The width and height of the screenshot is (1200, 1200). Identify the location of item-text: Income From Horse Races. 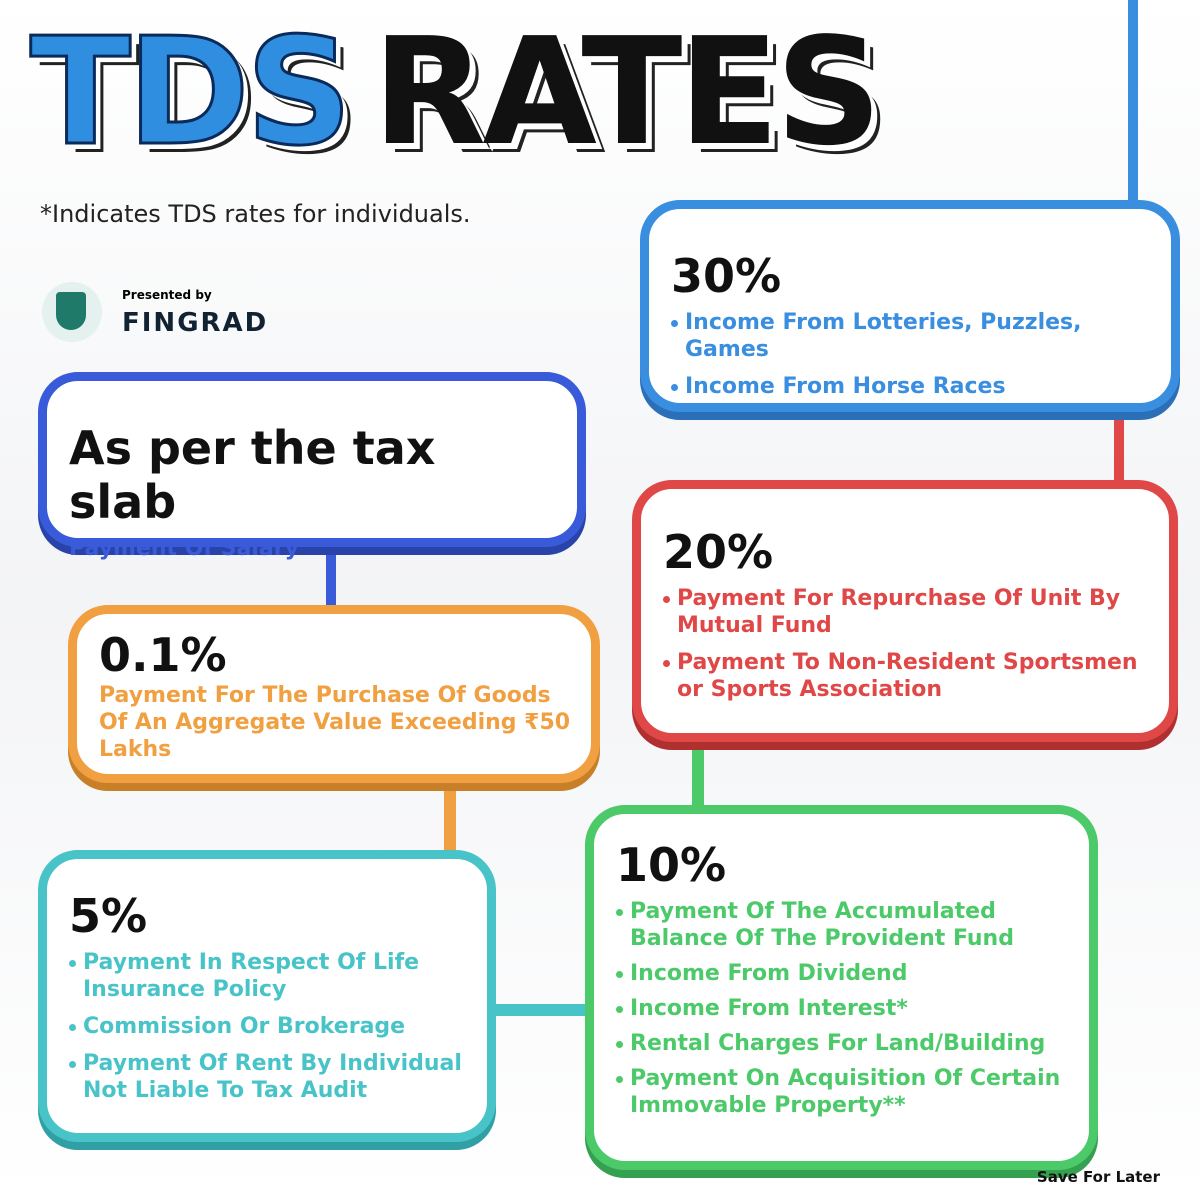
(845, 386).